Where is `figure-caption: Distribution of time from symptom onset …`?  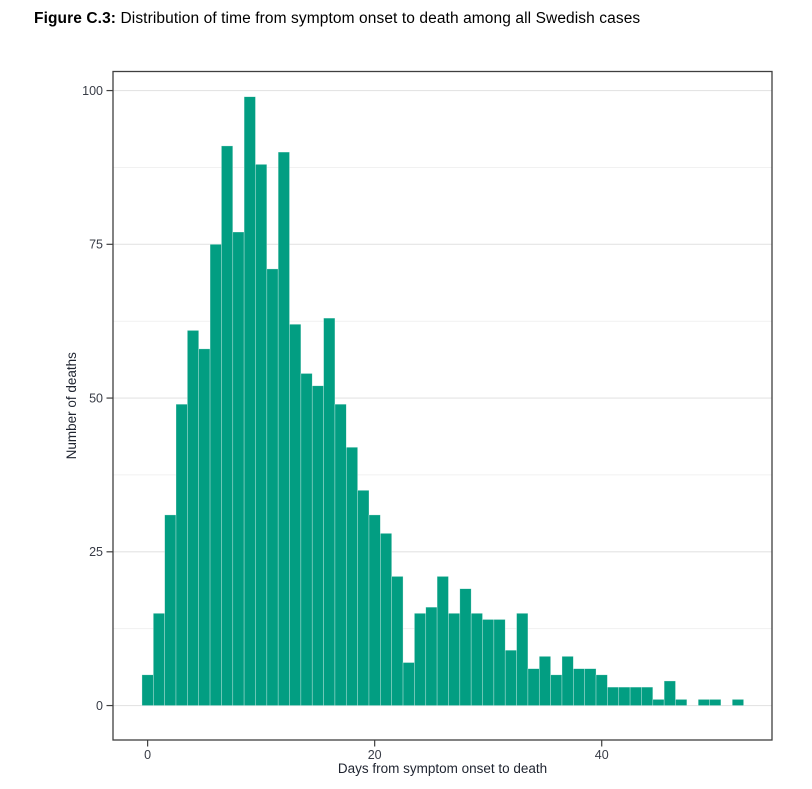
figure-caption: Distribution of time from symptom onset … is located at coordinates (380, 18).